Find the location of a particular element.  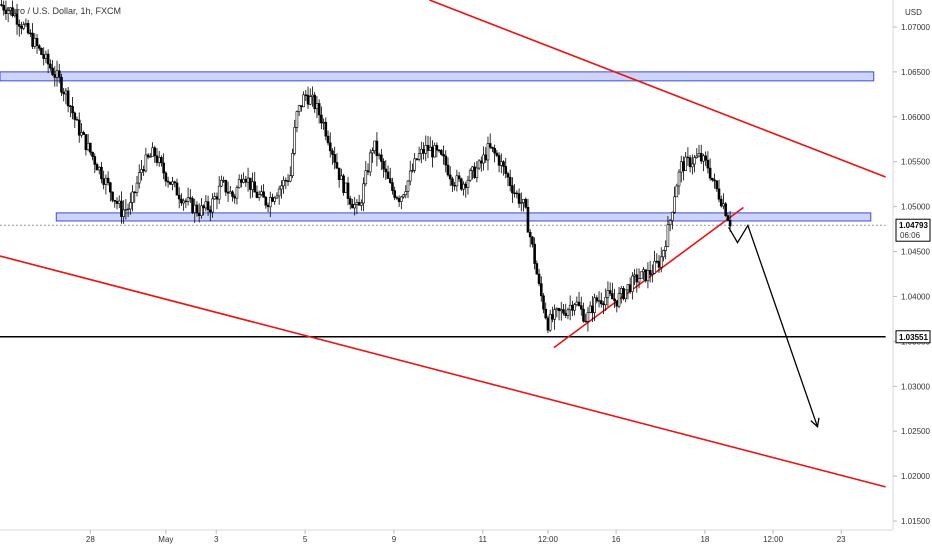

x-tick-label: 28 is located at coordinates (90, 539).